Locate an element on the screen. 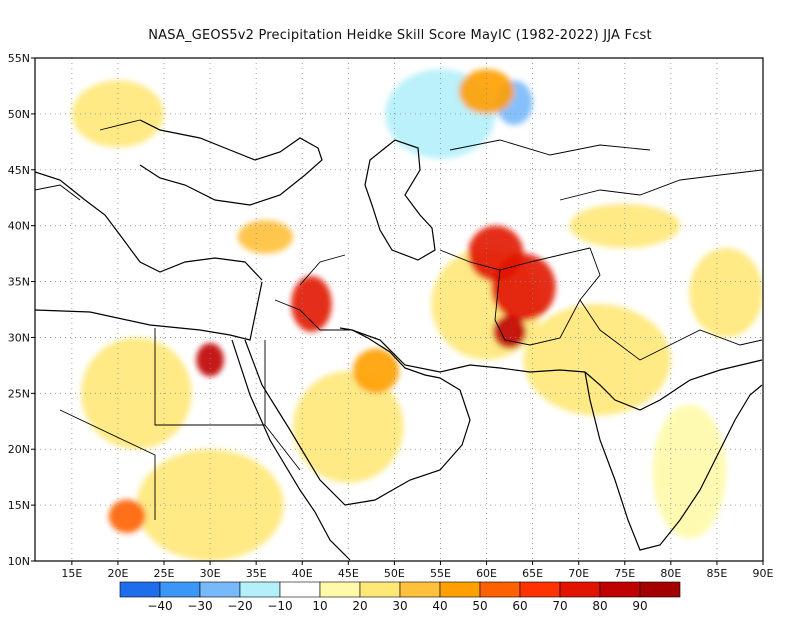 Image resolution: width=800 pixels, height=618 pixels. lon-tick-label: 50E is located at coordinates (394, 573).